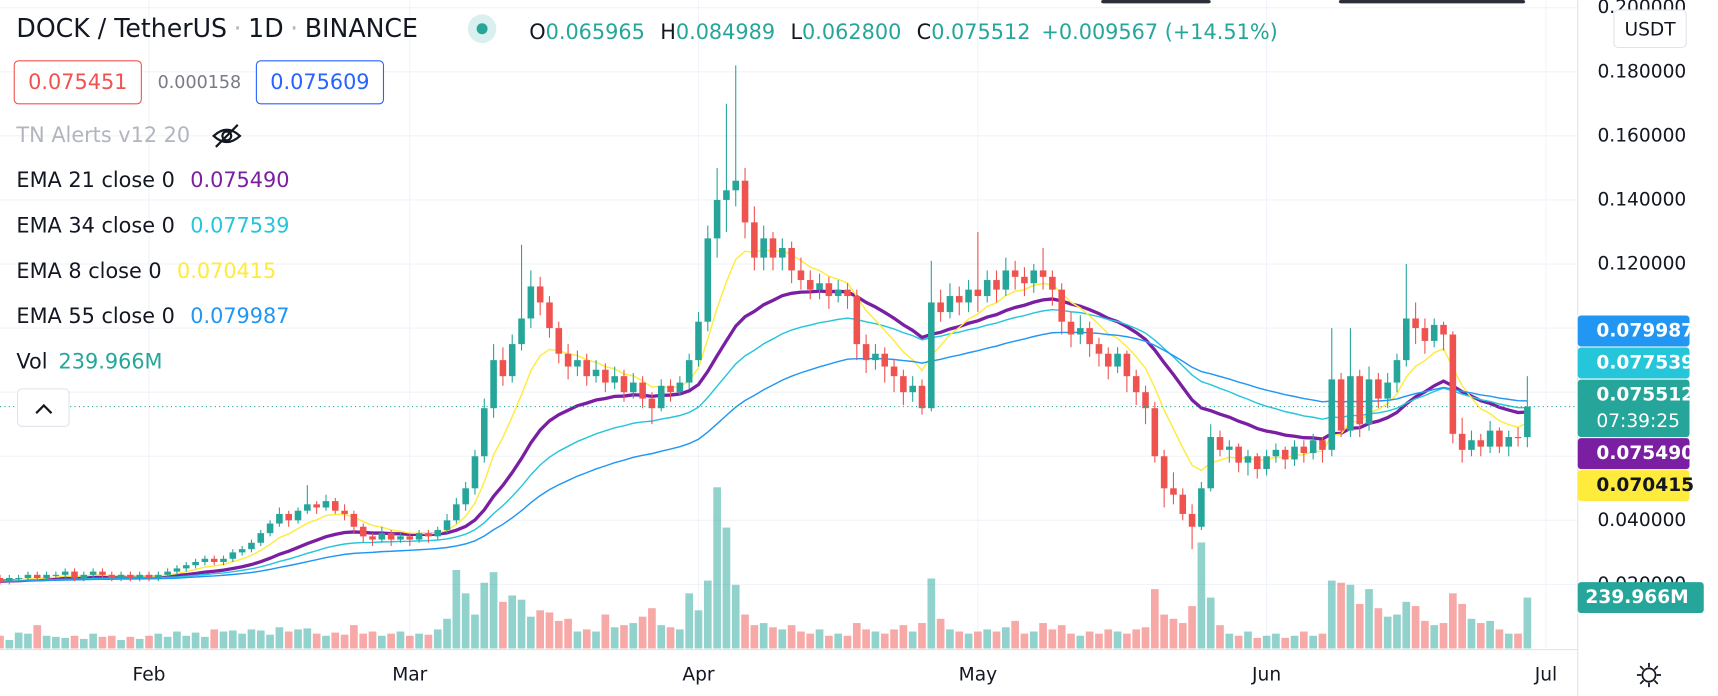  What do you see at coordinates (227, 136) in the screenshot?
I see `hide-icon` at bounding box center [227, 136].